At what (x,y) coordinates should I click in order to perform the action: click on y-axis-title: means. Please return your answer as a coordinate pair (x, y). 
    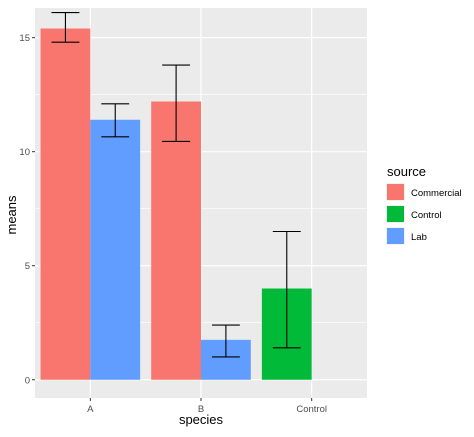
    Looking at the image, I should click on (11, 215).